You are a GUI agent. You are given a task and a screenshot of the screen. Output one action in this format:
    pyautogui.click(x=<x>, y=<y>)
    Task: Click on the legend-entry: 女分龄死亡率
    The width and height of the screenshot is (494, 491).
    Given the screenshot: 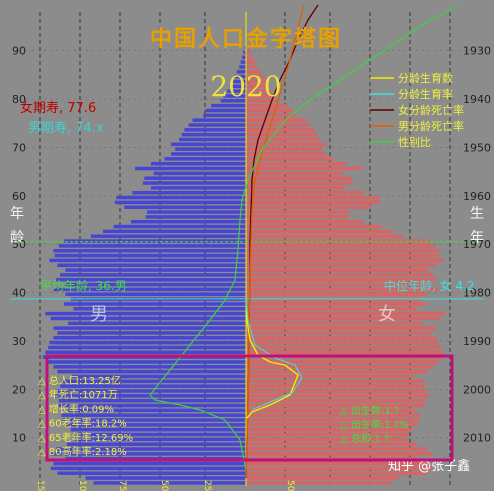 What is the action you would take?
    pyautogui.click(x=431, y=110)
    